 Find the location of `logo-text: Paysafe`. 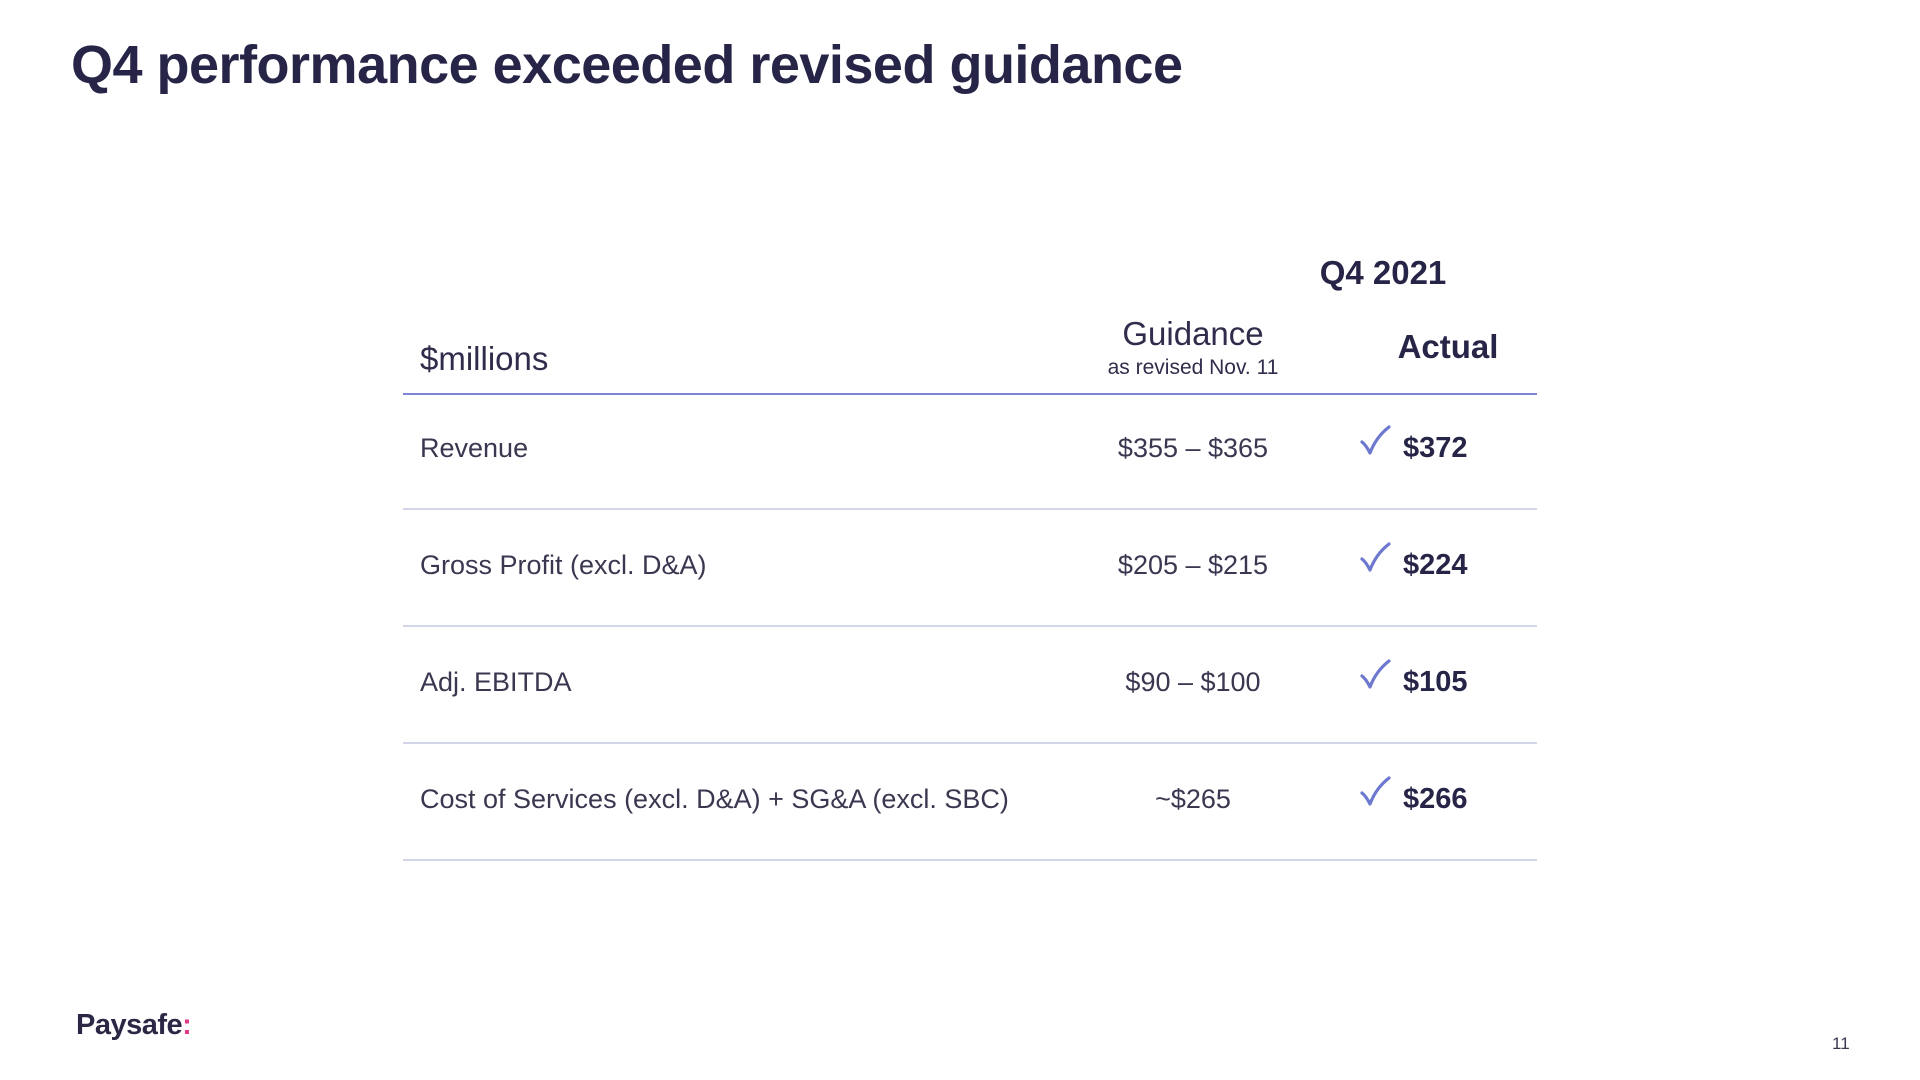

logo-text: Paysafe is located at coordinates (129, 1025).